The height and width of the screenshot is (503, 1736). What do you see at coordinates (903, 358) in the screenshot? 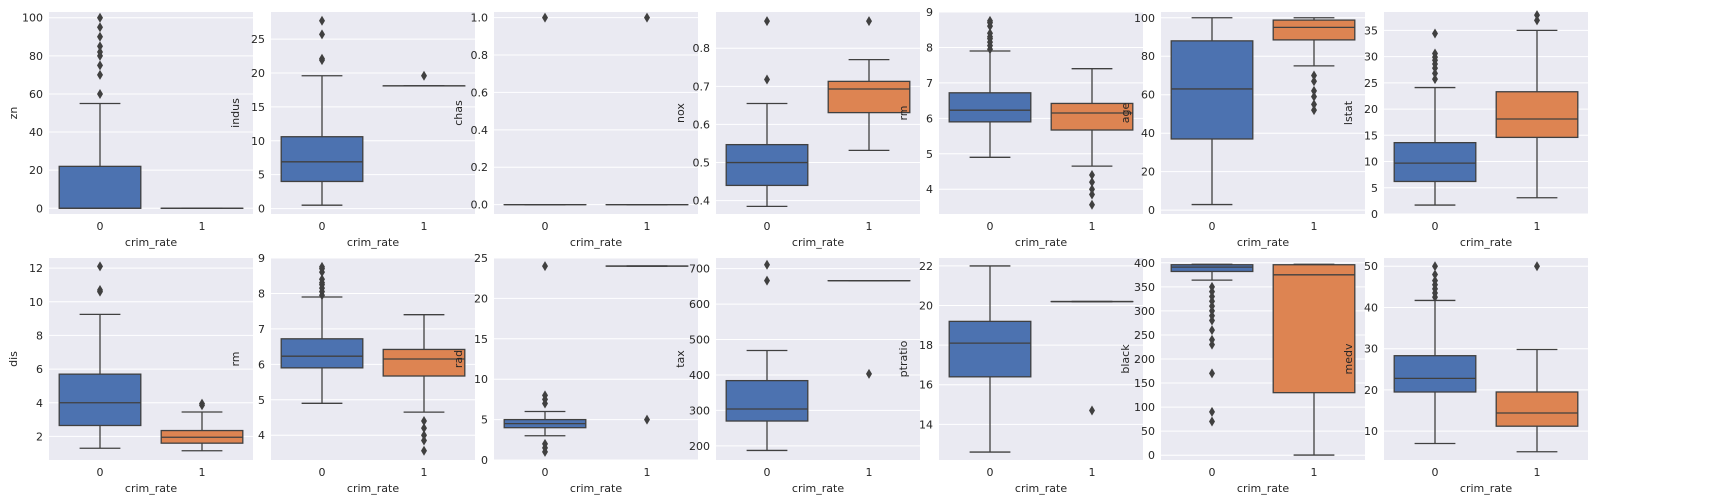
I see `y-axis-label: ptratio` at bounding box center [903, 358].